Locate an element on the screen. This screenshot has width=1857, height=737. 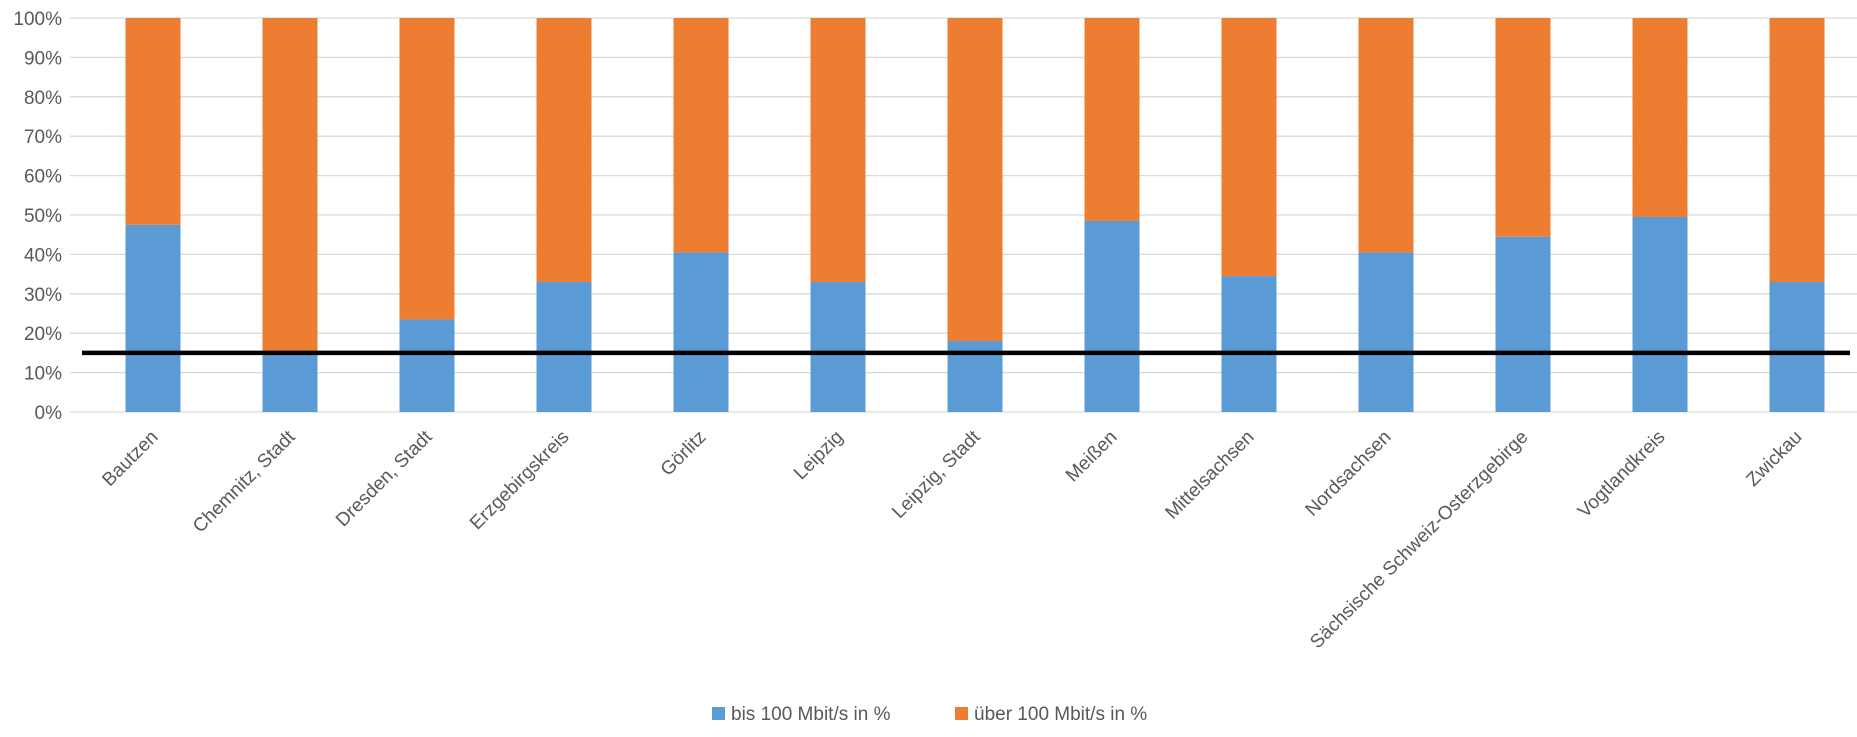
legend-entry-label: bis 100 Mbit/s in % is located at coordinates (811, 714).